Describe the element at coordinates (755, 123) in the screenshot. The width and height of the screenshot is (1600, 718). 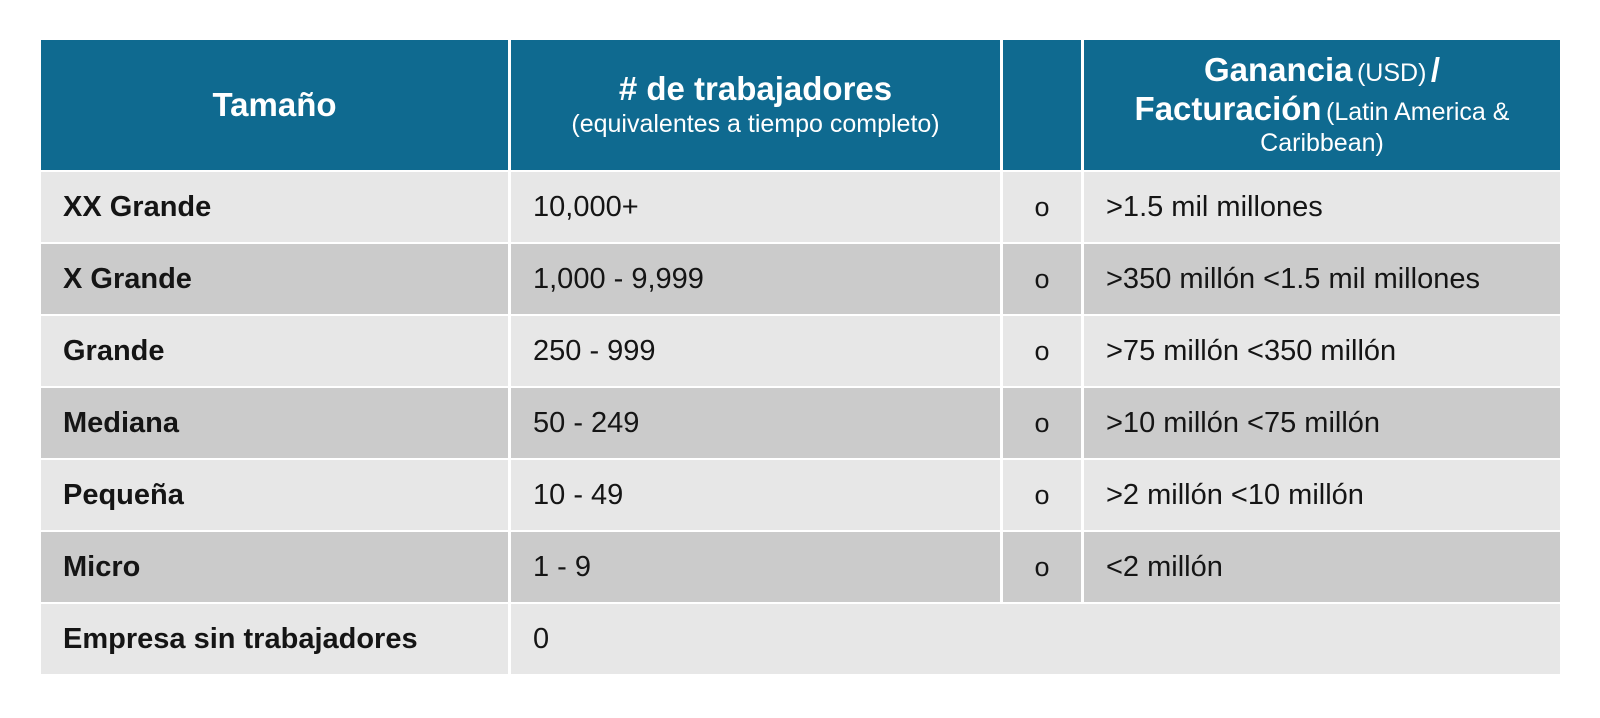
I see `header-trabajadores-subtitle: (equivalentes a tiempo completo)` at that location.